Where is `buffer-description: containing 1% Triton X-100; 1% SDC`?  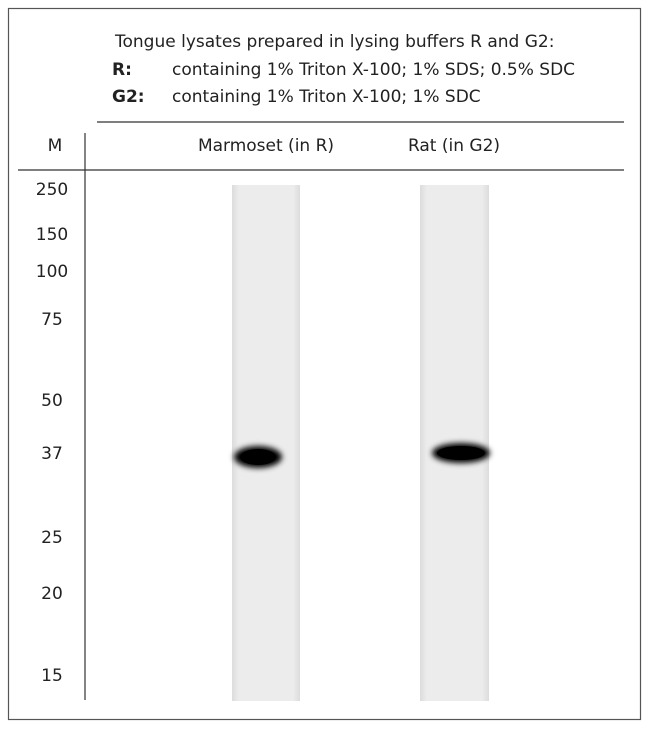
buffer-description: containing 1% Triton X-100; 1% SDC is located at coordinates (326, 97).